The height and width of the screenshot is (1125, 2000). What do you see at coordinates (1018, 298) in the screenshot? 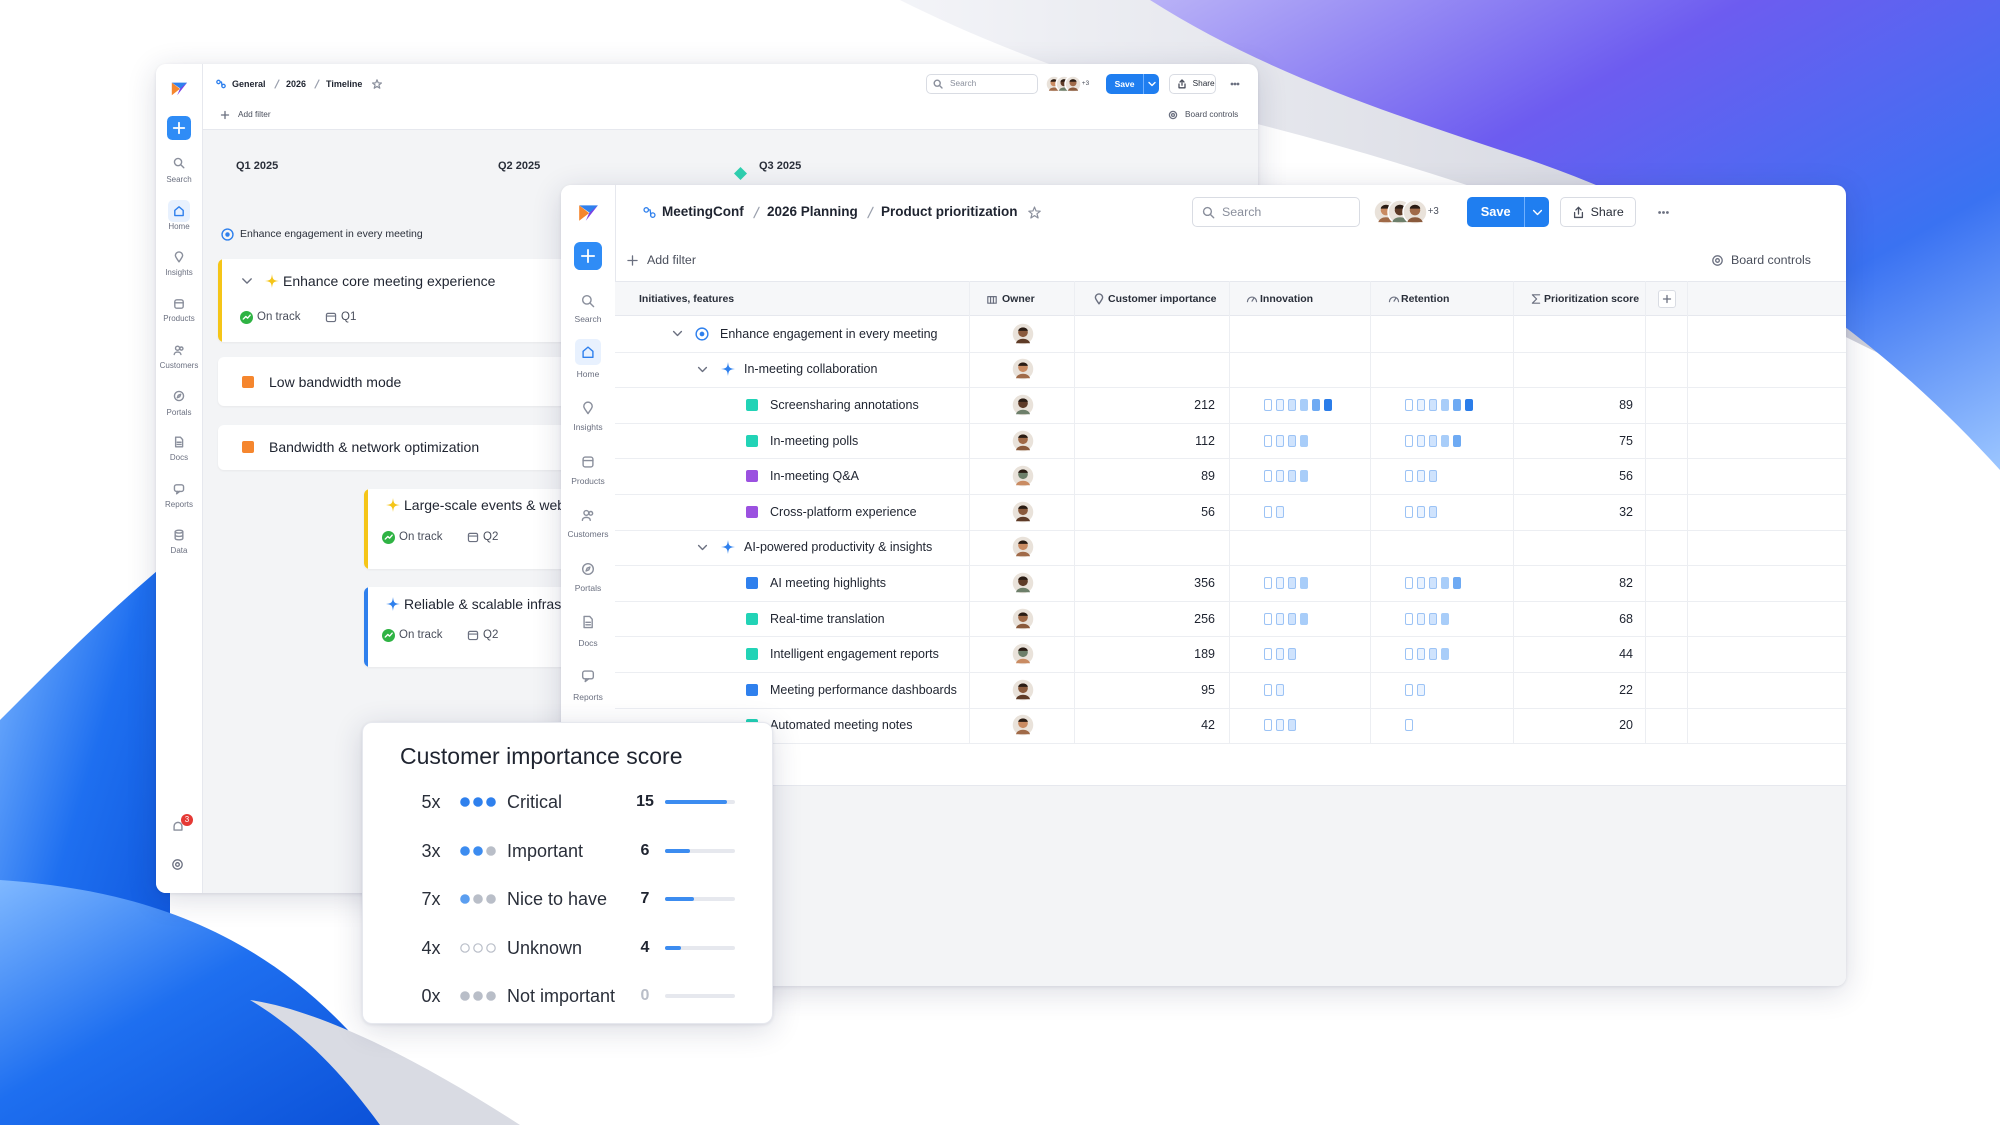
I see `column-header: Owner` at bounding box center [1018, 298].